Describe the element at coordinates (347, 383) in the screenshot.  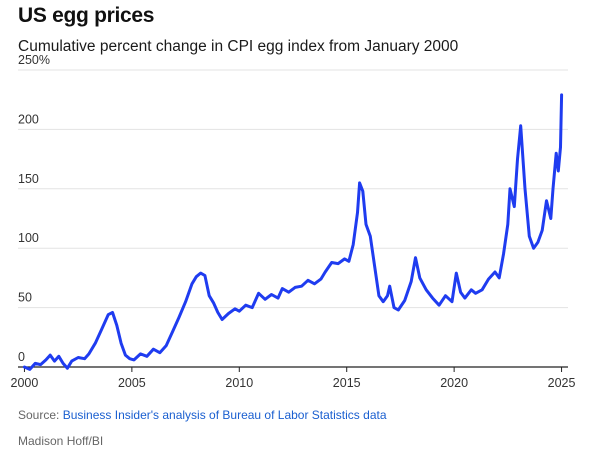
I see `x-tick-label: 2015` at that location.